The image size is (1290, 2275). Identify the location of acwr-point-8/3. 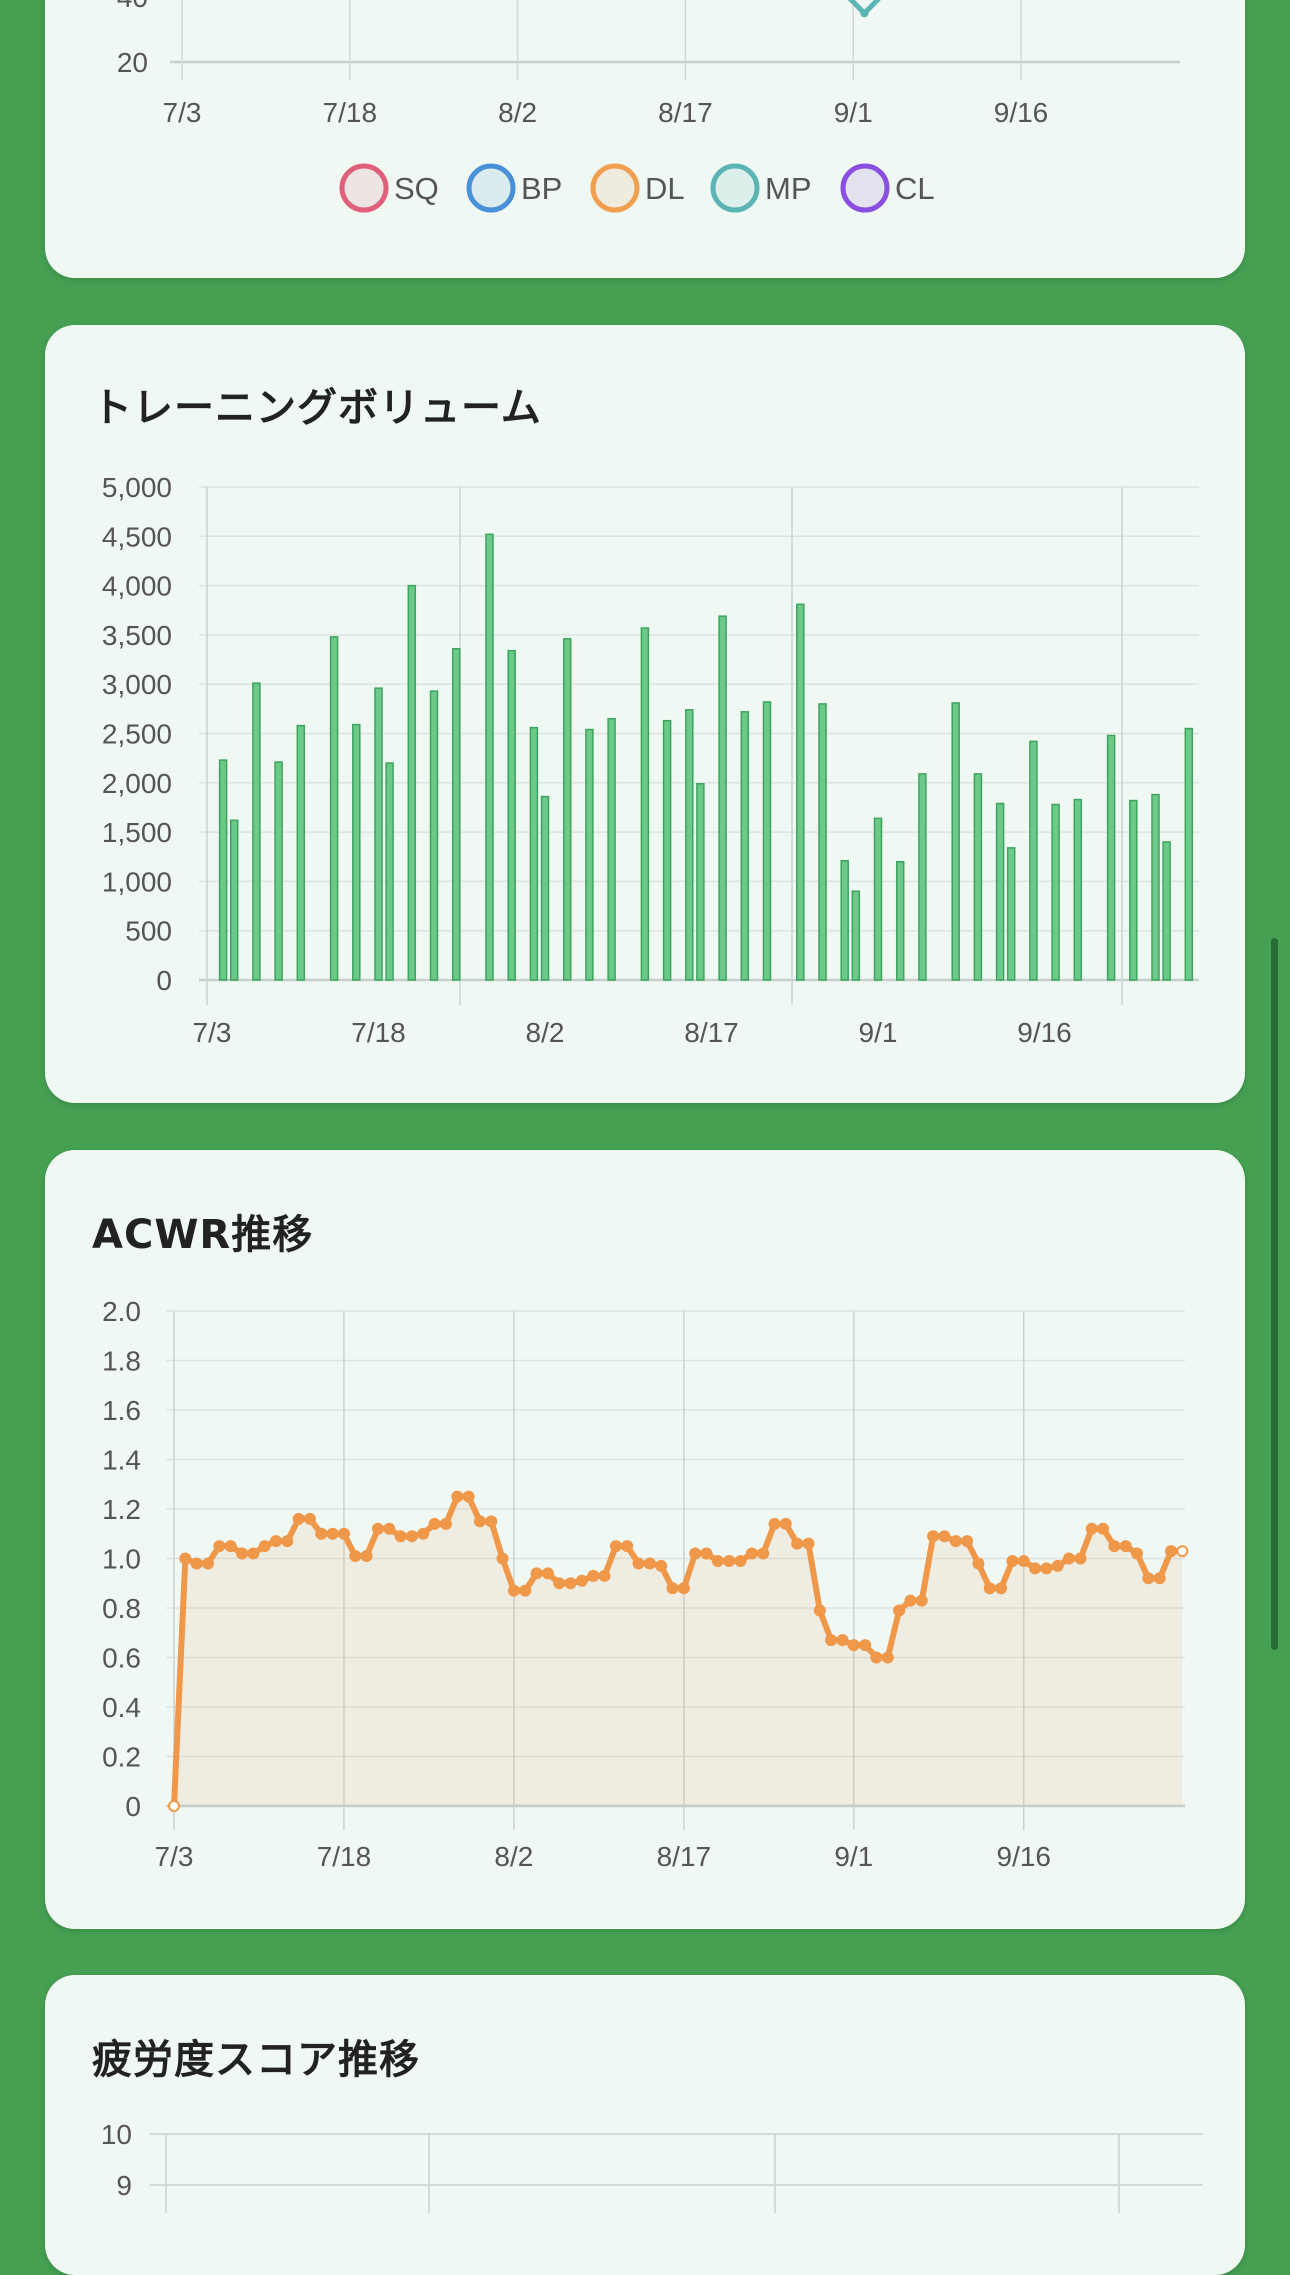
(525, 1590).